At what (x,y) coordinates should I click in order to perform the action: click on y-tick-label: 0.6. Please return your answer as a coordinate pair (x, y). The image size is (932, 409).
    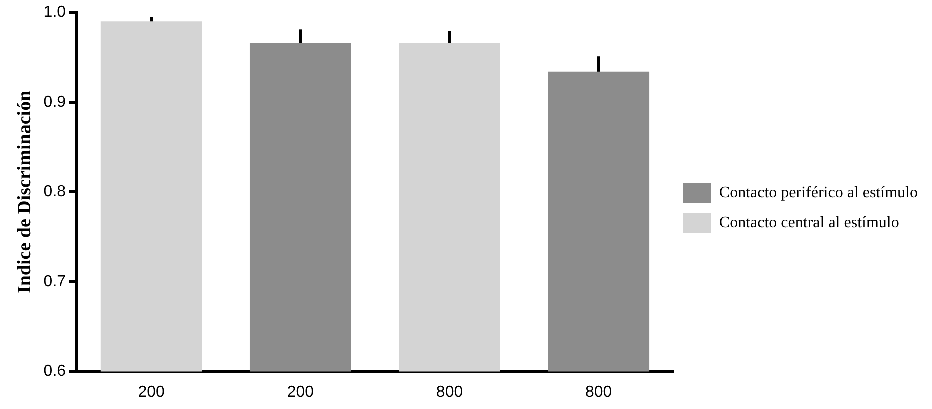
    Looking at the image, I should click on (55, 371).